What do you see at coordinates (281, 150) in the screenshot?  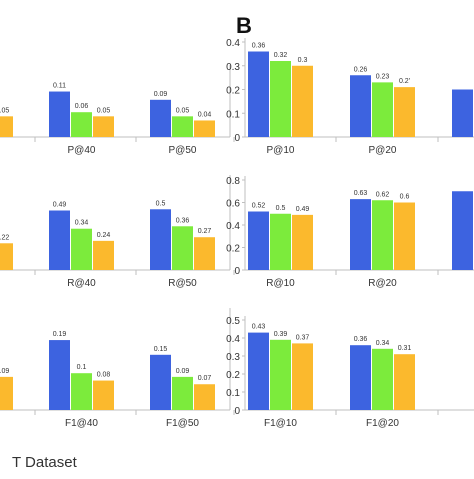 I see `x-category-label: P@10` at bounding box center [281, 150].